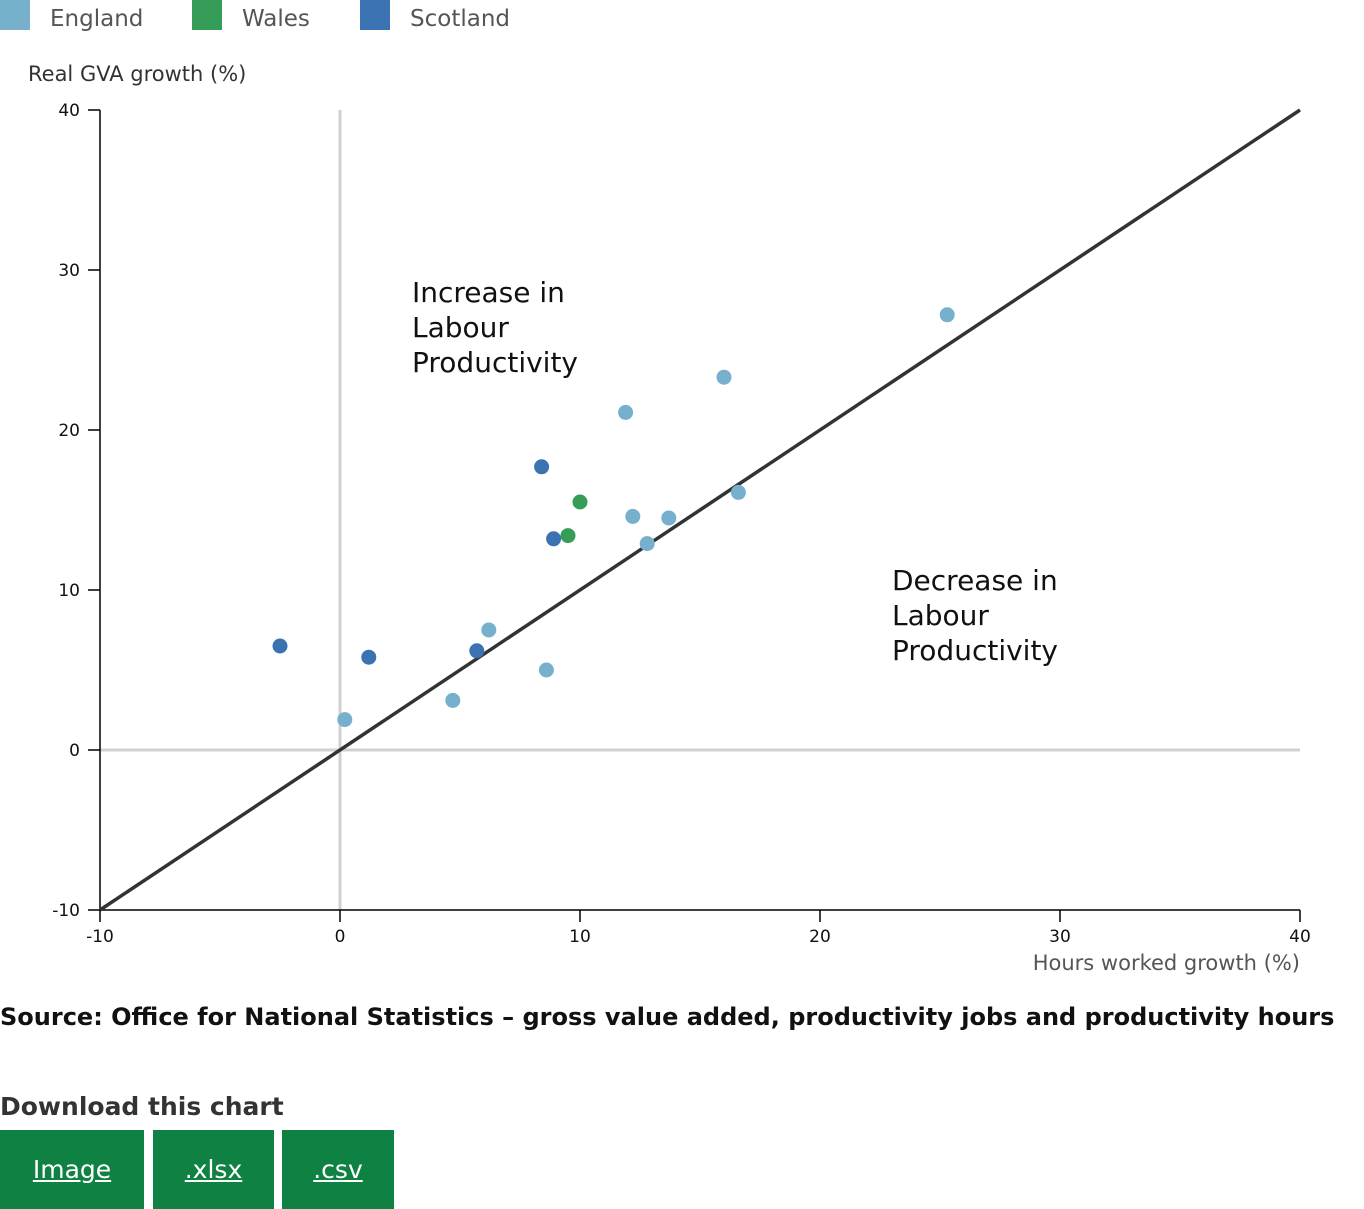 The width and height of the screenshot is (1364, 1209). Describe the element at coordinates (74, 751) in the screenshot. I see `y-tick-label: 0` at that location.